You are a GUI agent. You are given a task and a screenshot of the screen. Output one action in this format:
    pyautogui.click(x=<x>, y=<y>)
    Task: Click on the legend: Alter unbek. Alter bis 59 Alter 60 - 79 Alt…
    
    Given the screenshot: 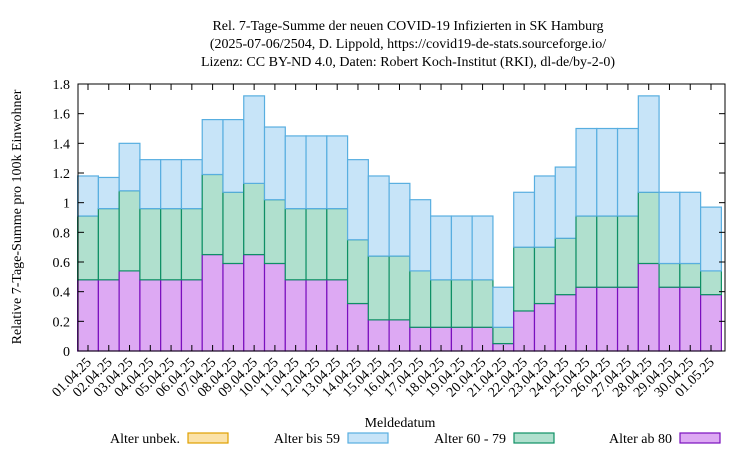 What is the action you would take?
    pyautogui.click(x=415, y=439)
    